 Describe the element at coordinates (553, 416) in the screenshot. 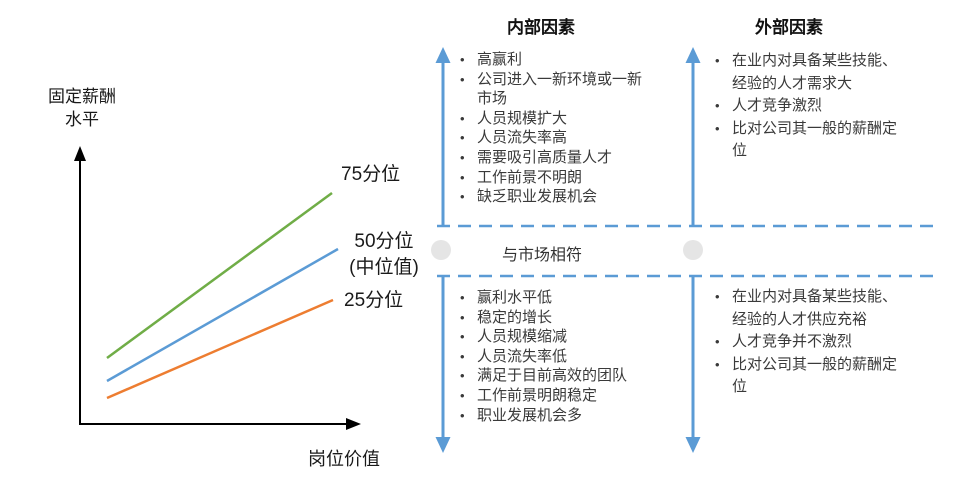

I see `bullet-item: 职业发展机会多` at that location.